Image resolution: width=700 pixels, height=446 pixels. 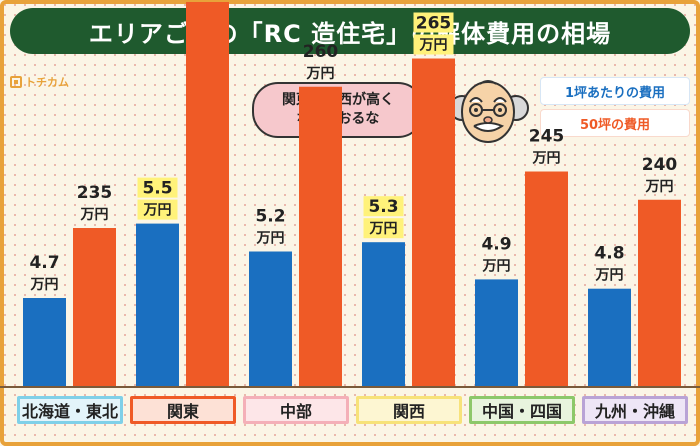 I want to click on unit-label-0-5: 万円, so click(x=609, y=276).